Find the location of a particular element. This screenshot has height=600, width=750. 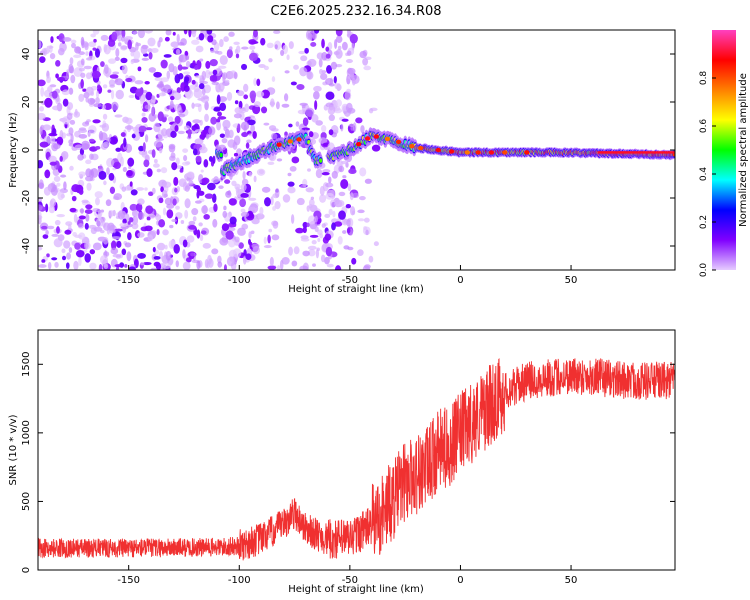

signal-knot is located at coordinates (452, 151).